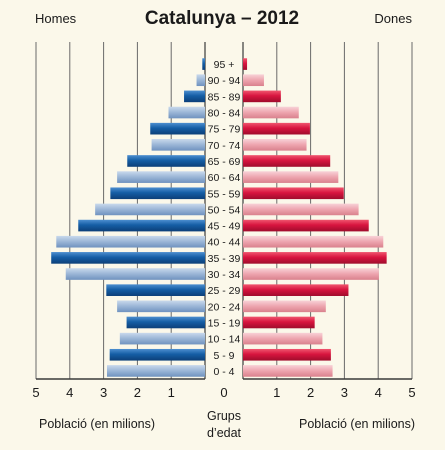 The height and width of the screenshot is (450, 445). I want to click on x-tick-4: 1, so click(171, 392).